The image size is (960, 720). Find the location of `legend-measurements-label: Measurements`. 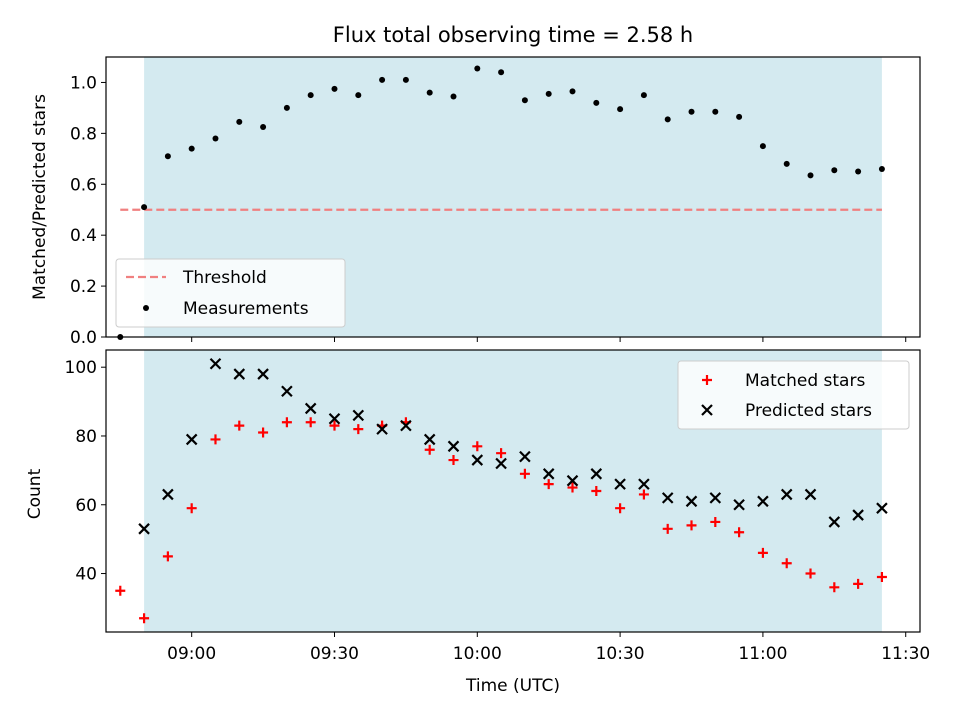

legend-measurements-label: Measurements is located at coordinates (246, 309).